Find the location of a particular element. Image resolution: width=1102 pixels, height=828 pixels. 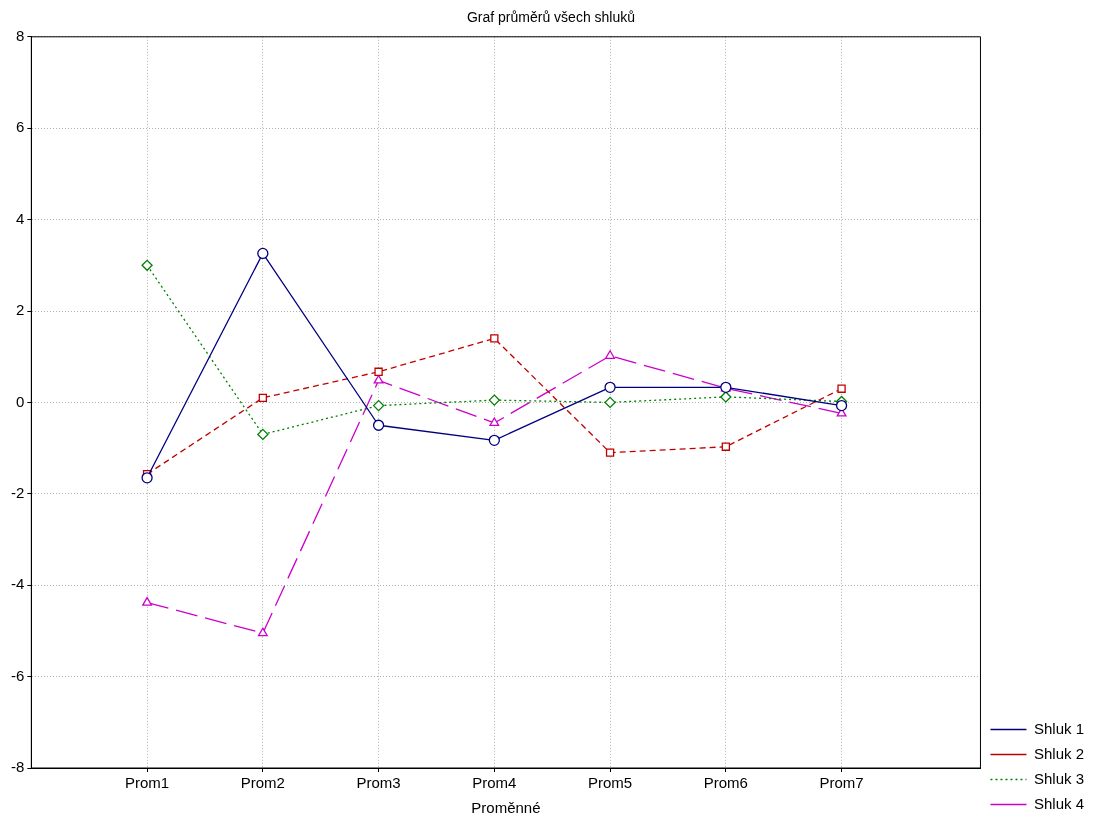

x-tick-label: Prom1 is located at coordinates (147, 783).